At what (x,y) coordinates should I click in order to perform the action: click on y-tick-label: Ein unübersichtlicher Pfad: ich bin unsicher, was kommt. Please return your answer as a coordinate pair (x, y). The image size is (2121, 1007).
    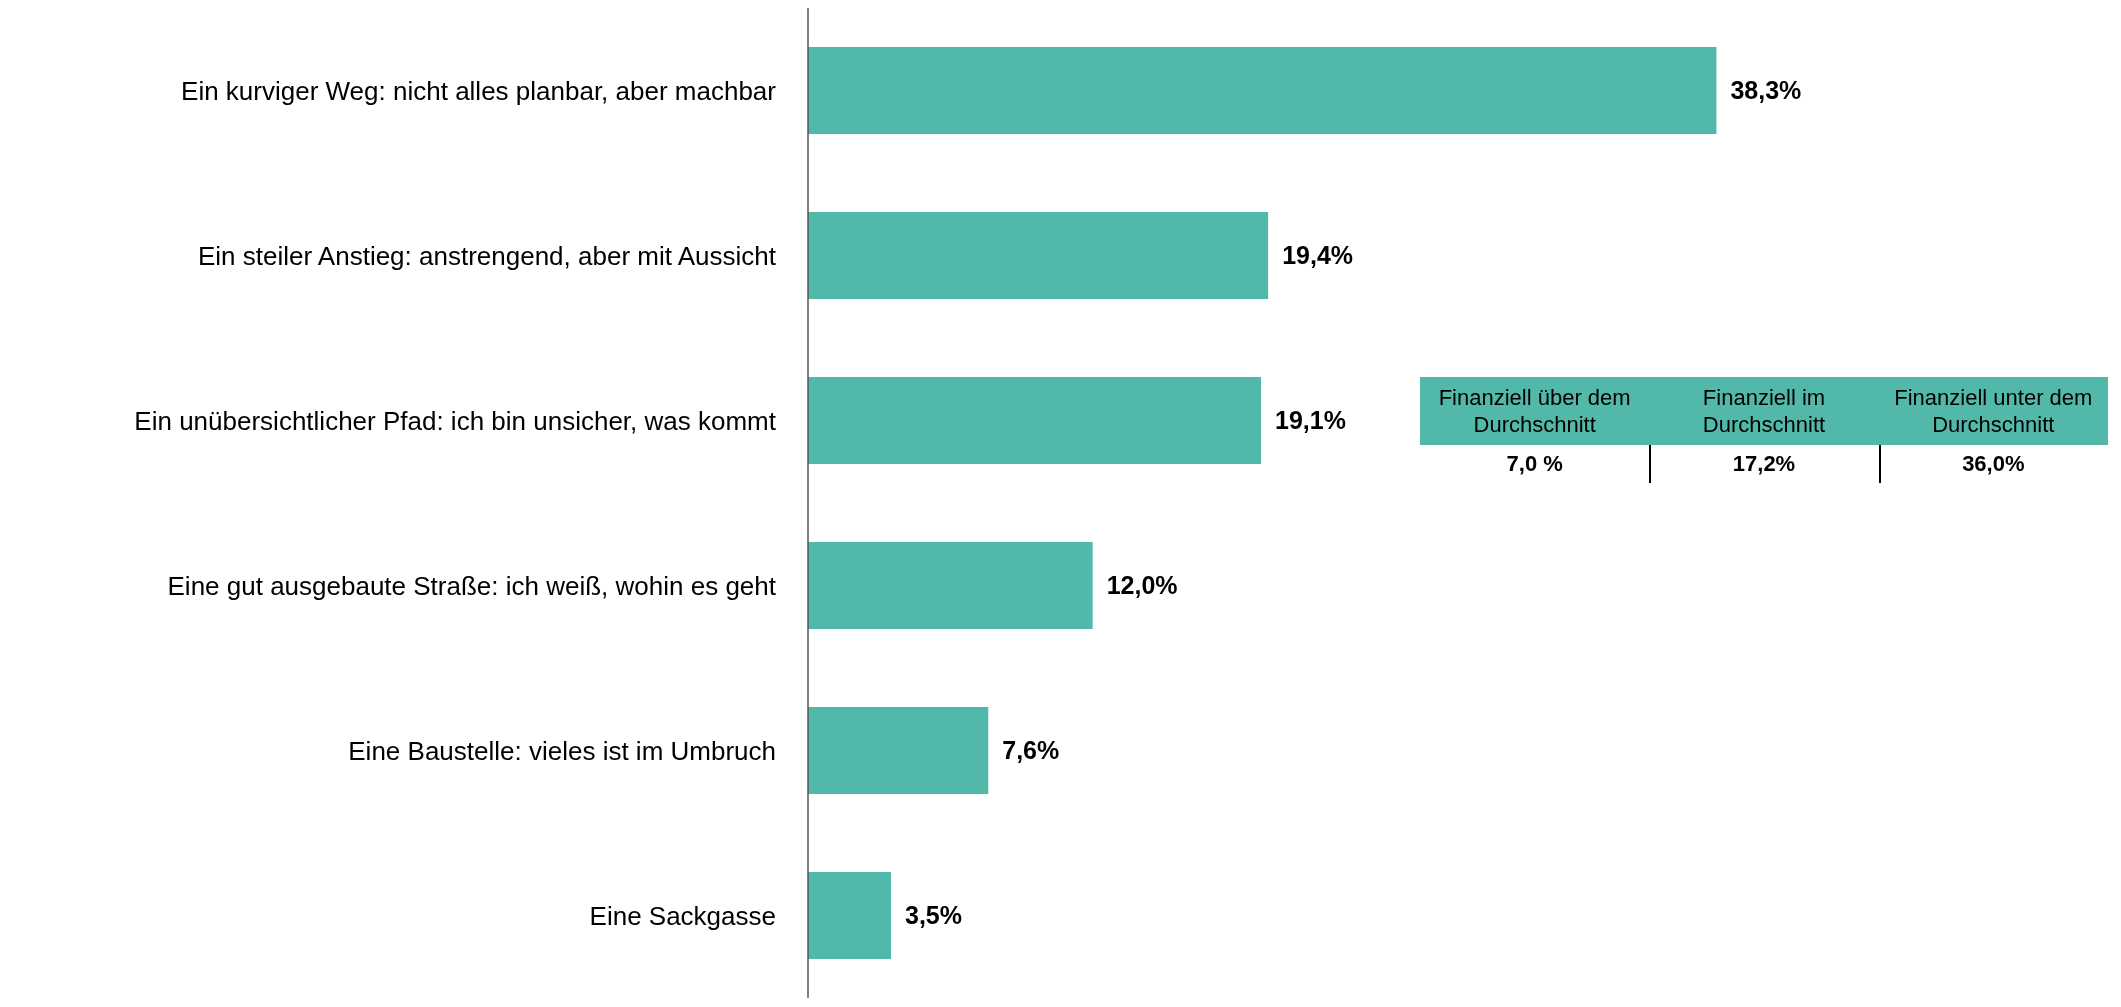
    Looking at the image, I should click on (455, 420).